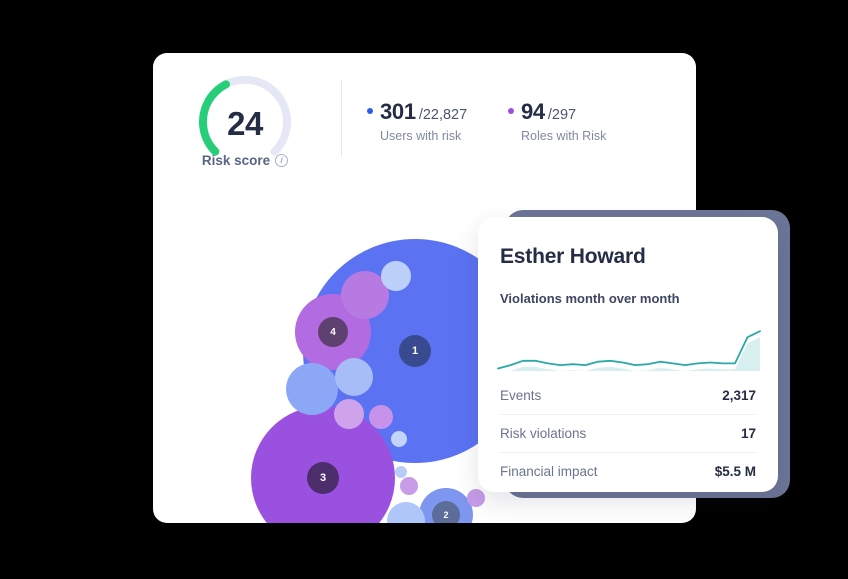 This screenshot has width=848, height=579. What do you see at coordinates (415, 351) in the screenshot?
I see `bubble-rank-badge: 1` at bounding box center [415, 351].